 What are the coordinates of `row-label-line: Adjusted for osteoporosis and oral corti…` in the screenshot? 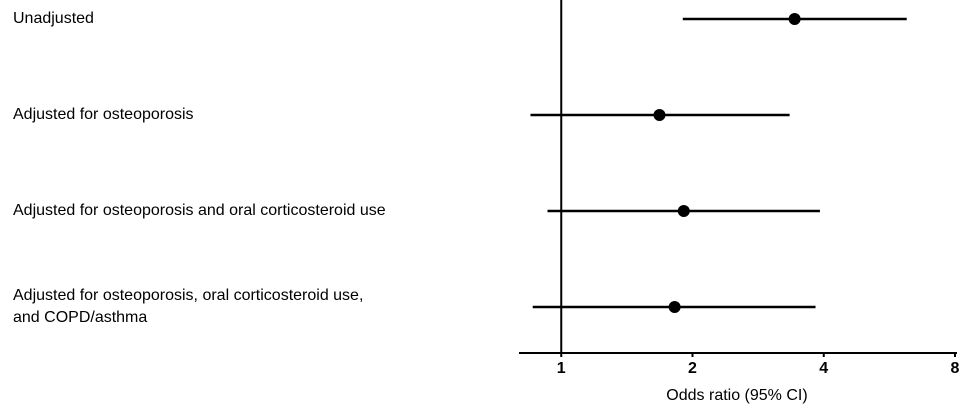 It's located at (199, 210).